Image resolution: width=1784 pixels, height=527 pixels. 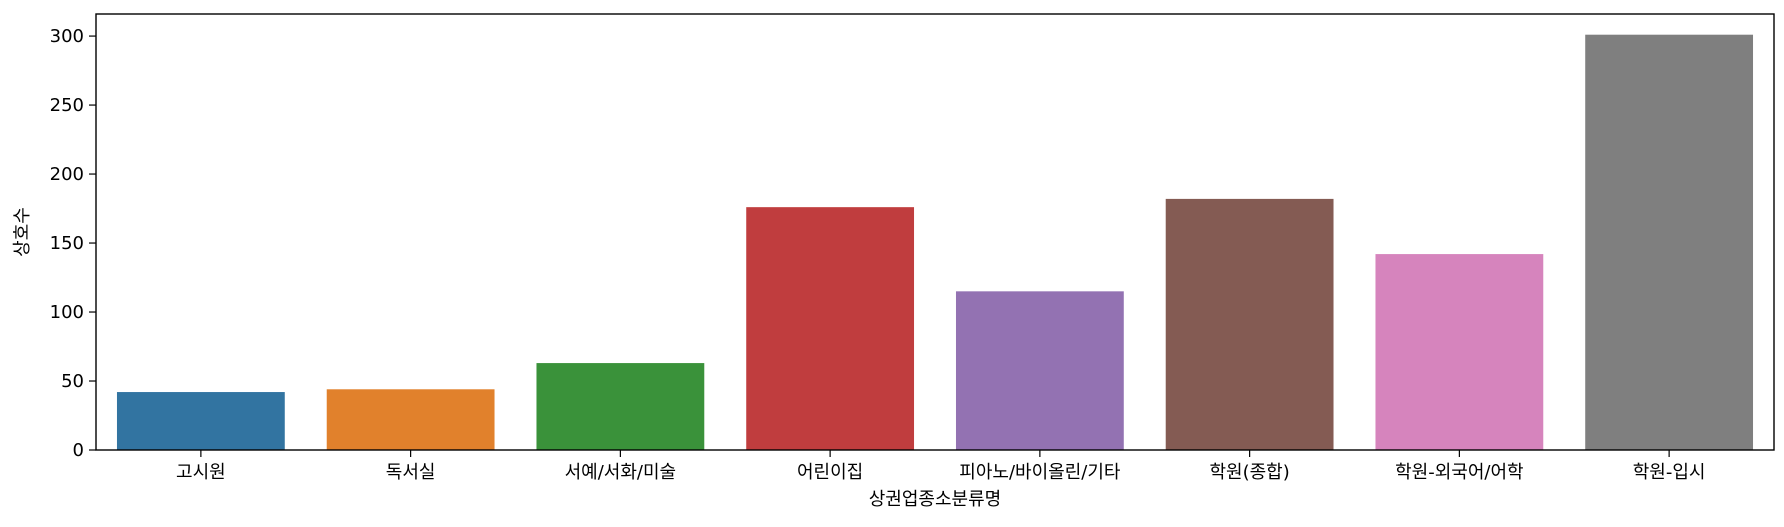 I want to click on x-tick-label: 학원(종합), so click(x=1249, y=472).